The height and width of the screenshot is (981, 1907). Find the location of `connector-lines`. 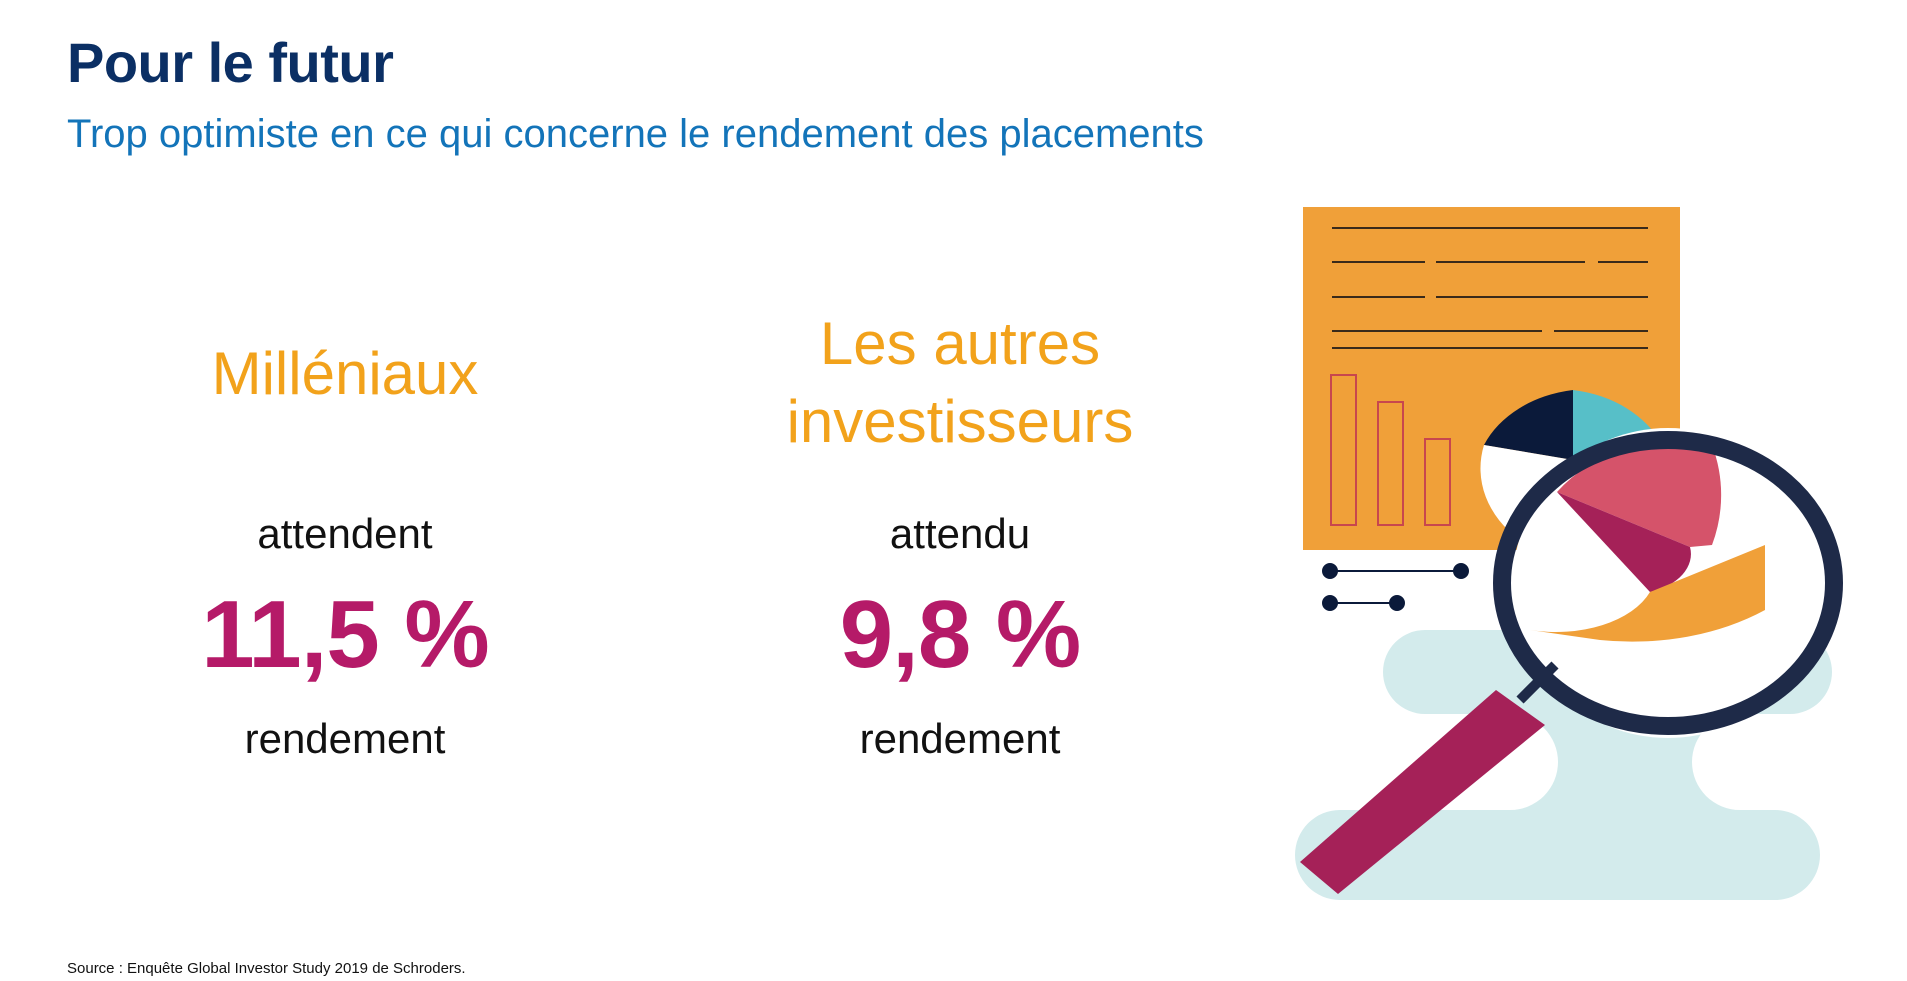

connector-lines is located at coordinates (1395, 587).